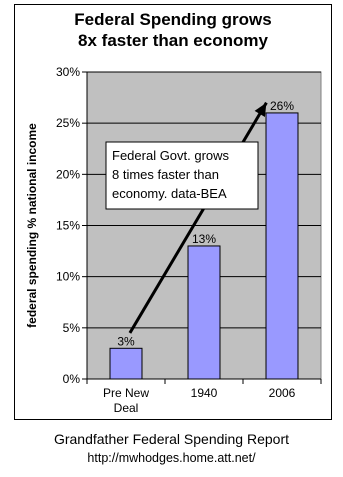  I want to click on chart-title-line-1: Federal Spending grows, so click(173, 19).